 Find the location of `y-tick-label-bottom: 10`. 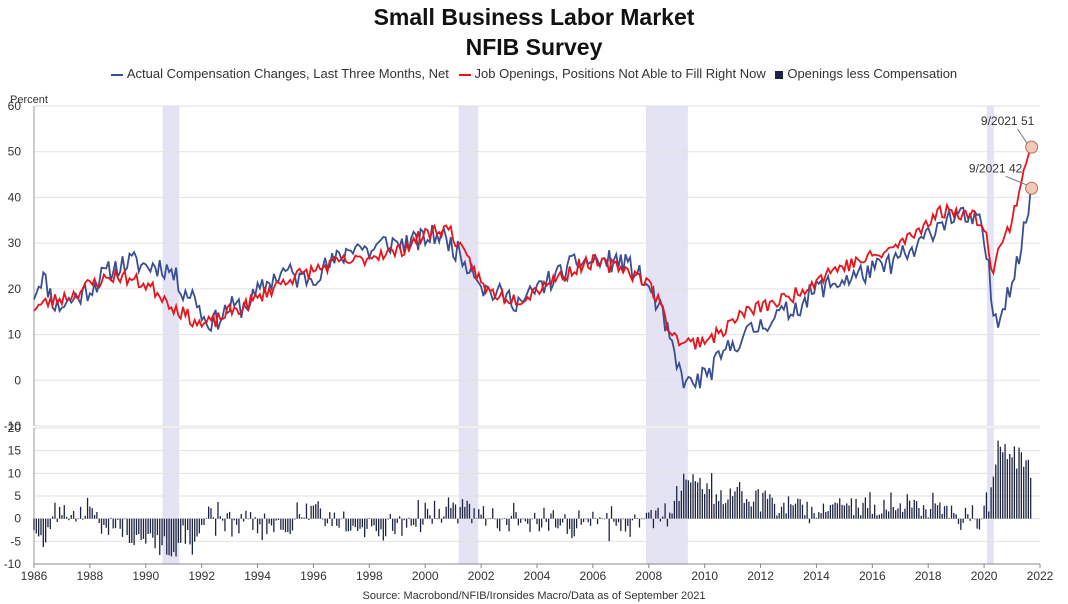

y-tick-label-bottom: 10 is located at coordinates (15, 473).